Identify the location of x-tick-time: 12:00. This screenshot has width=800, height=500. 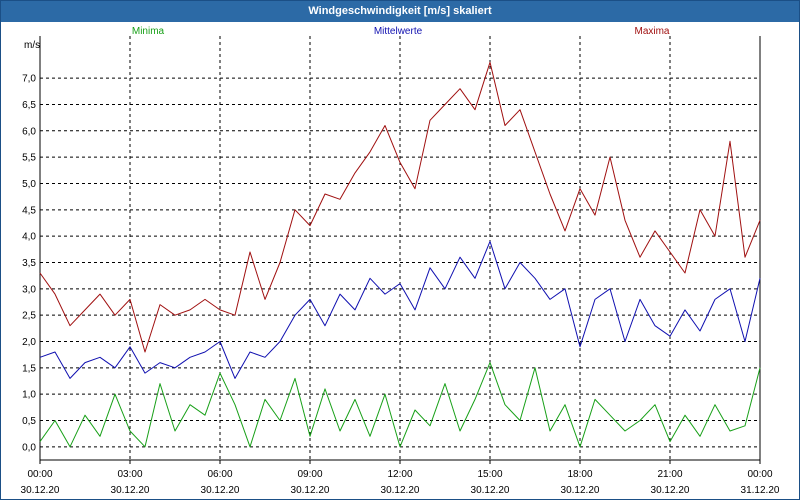
(399, 474).